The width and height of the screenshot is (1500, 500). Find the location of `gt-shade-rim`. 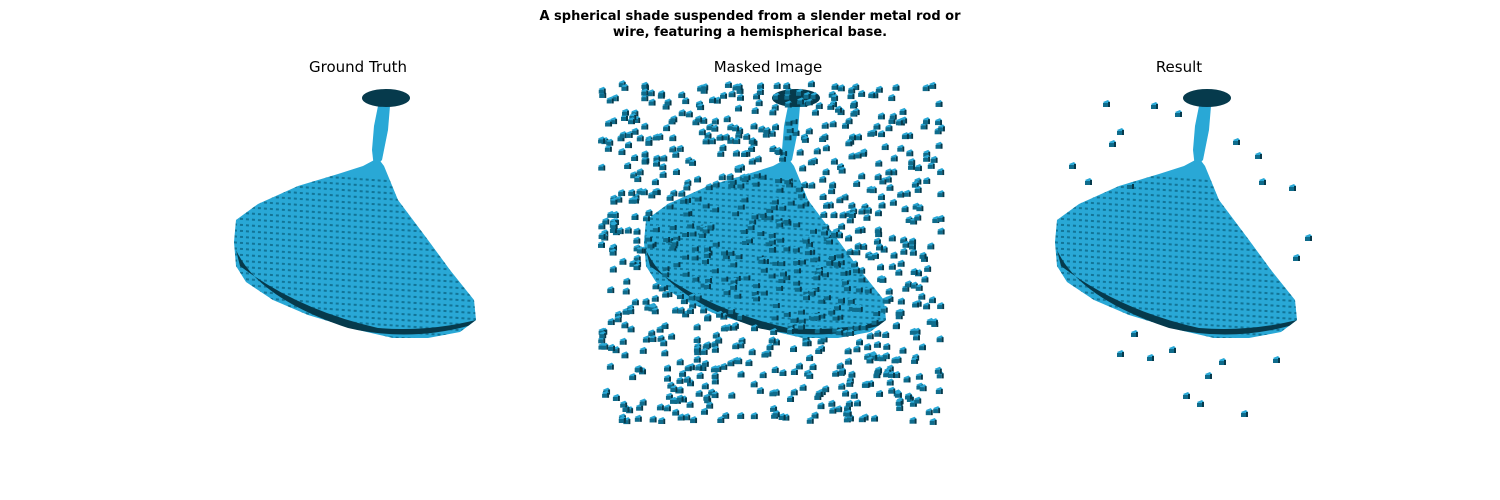

gt-shade-rim is located at coordinates (356, 292).